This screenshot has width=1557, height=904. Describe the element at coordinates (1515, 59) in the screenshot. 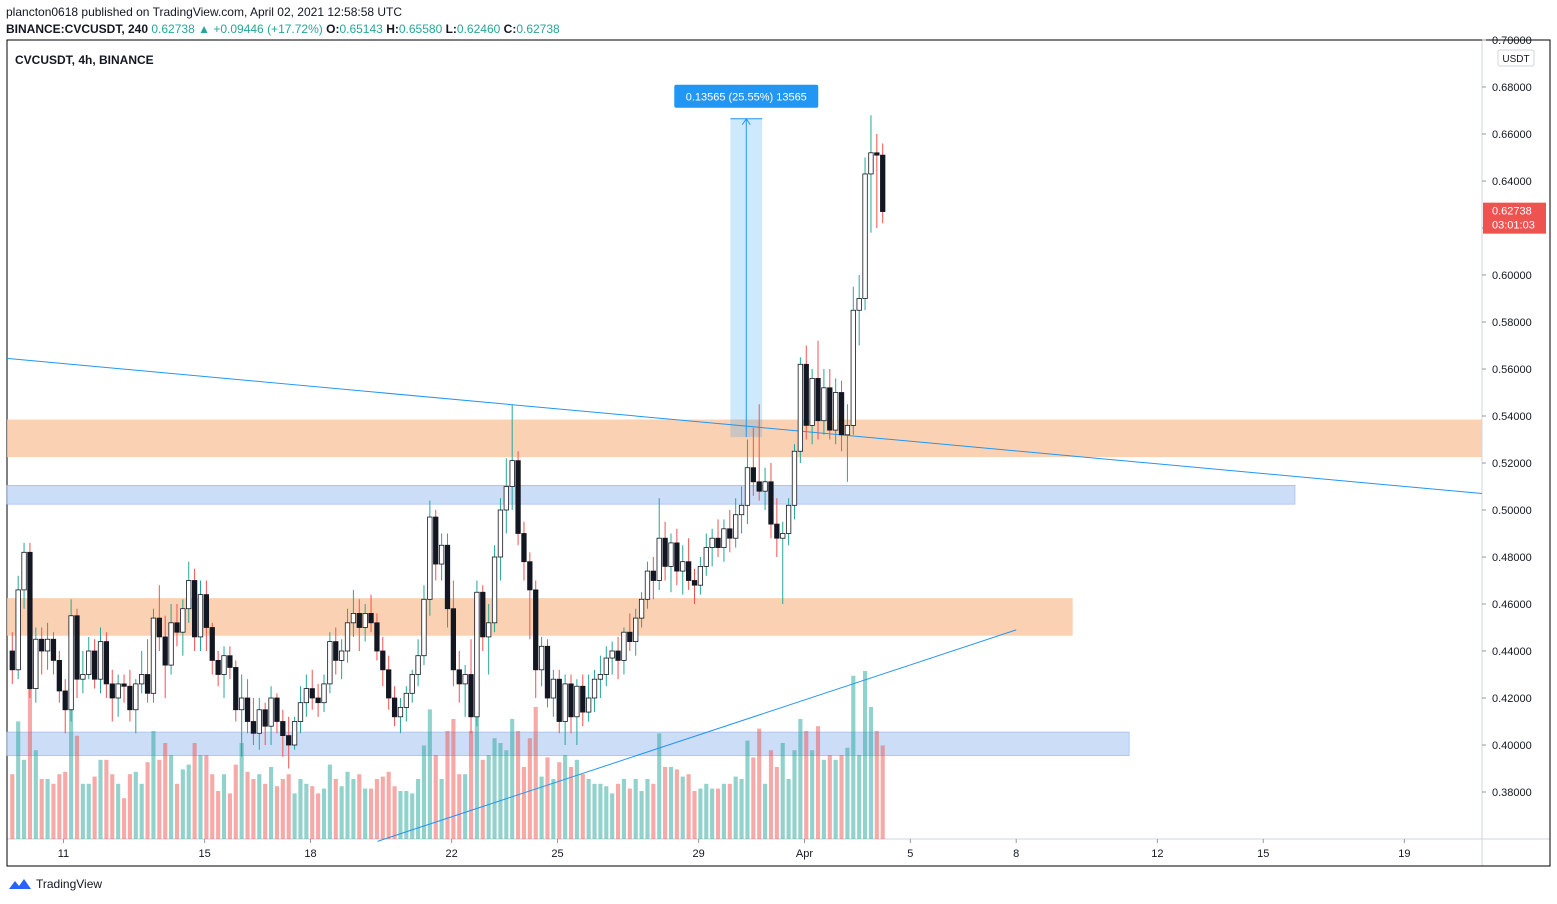

I see `currency-label: USDT` at that location.